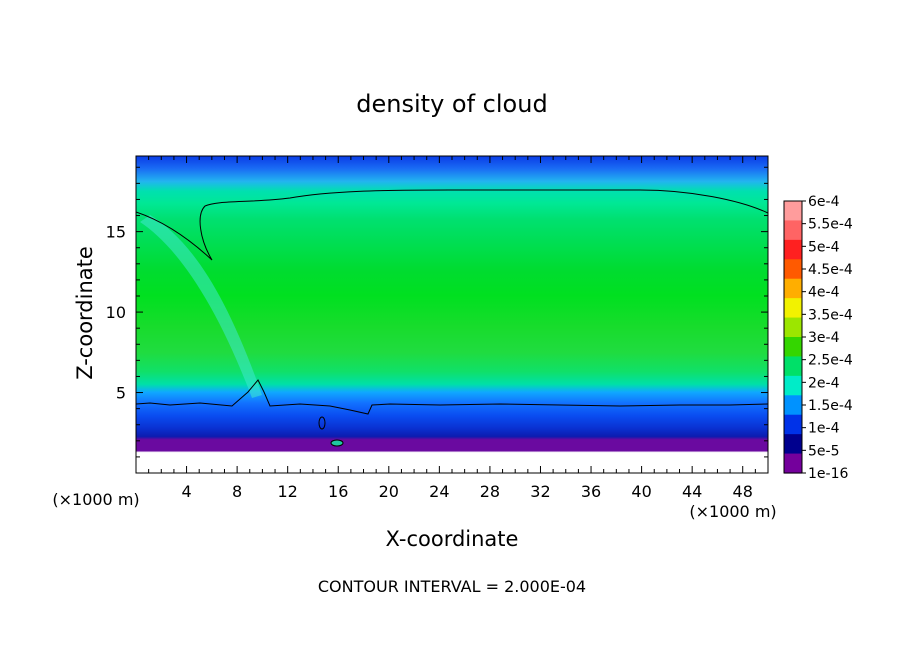  Describe the element at coordinates (389, 491) in the screenshot. I see `x-tick-label: 20` at that location.